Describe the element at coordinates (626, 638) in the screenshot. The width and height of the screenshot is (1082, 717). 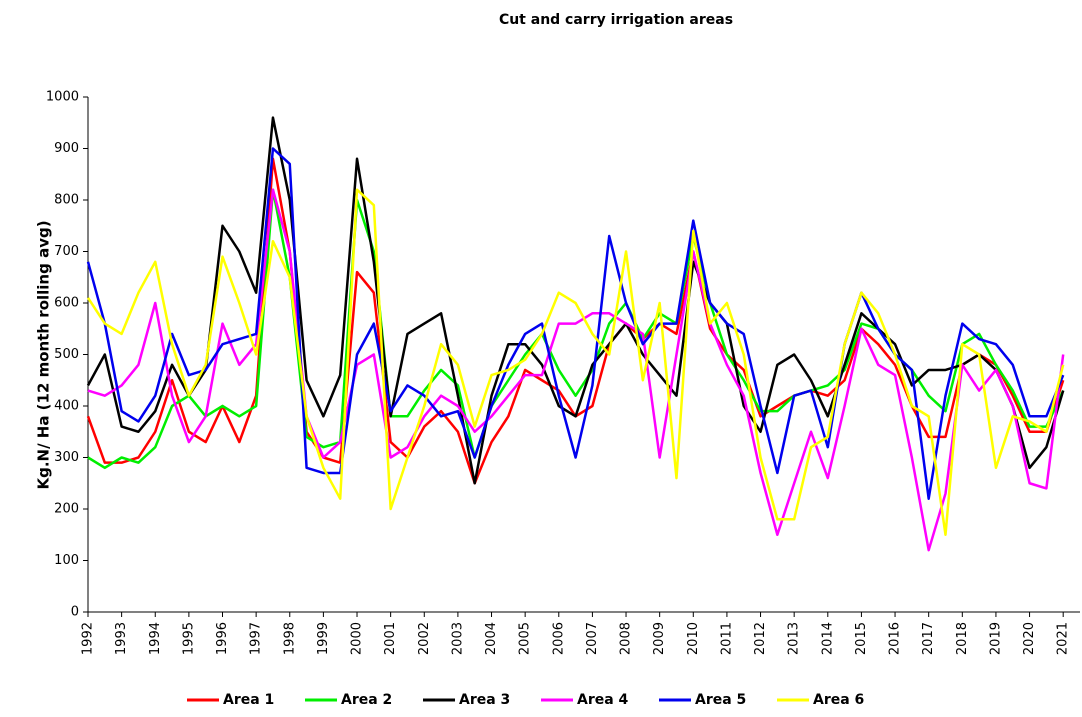
I see `x-tick-label: 2008` at that location.